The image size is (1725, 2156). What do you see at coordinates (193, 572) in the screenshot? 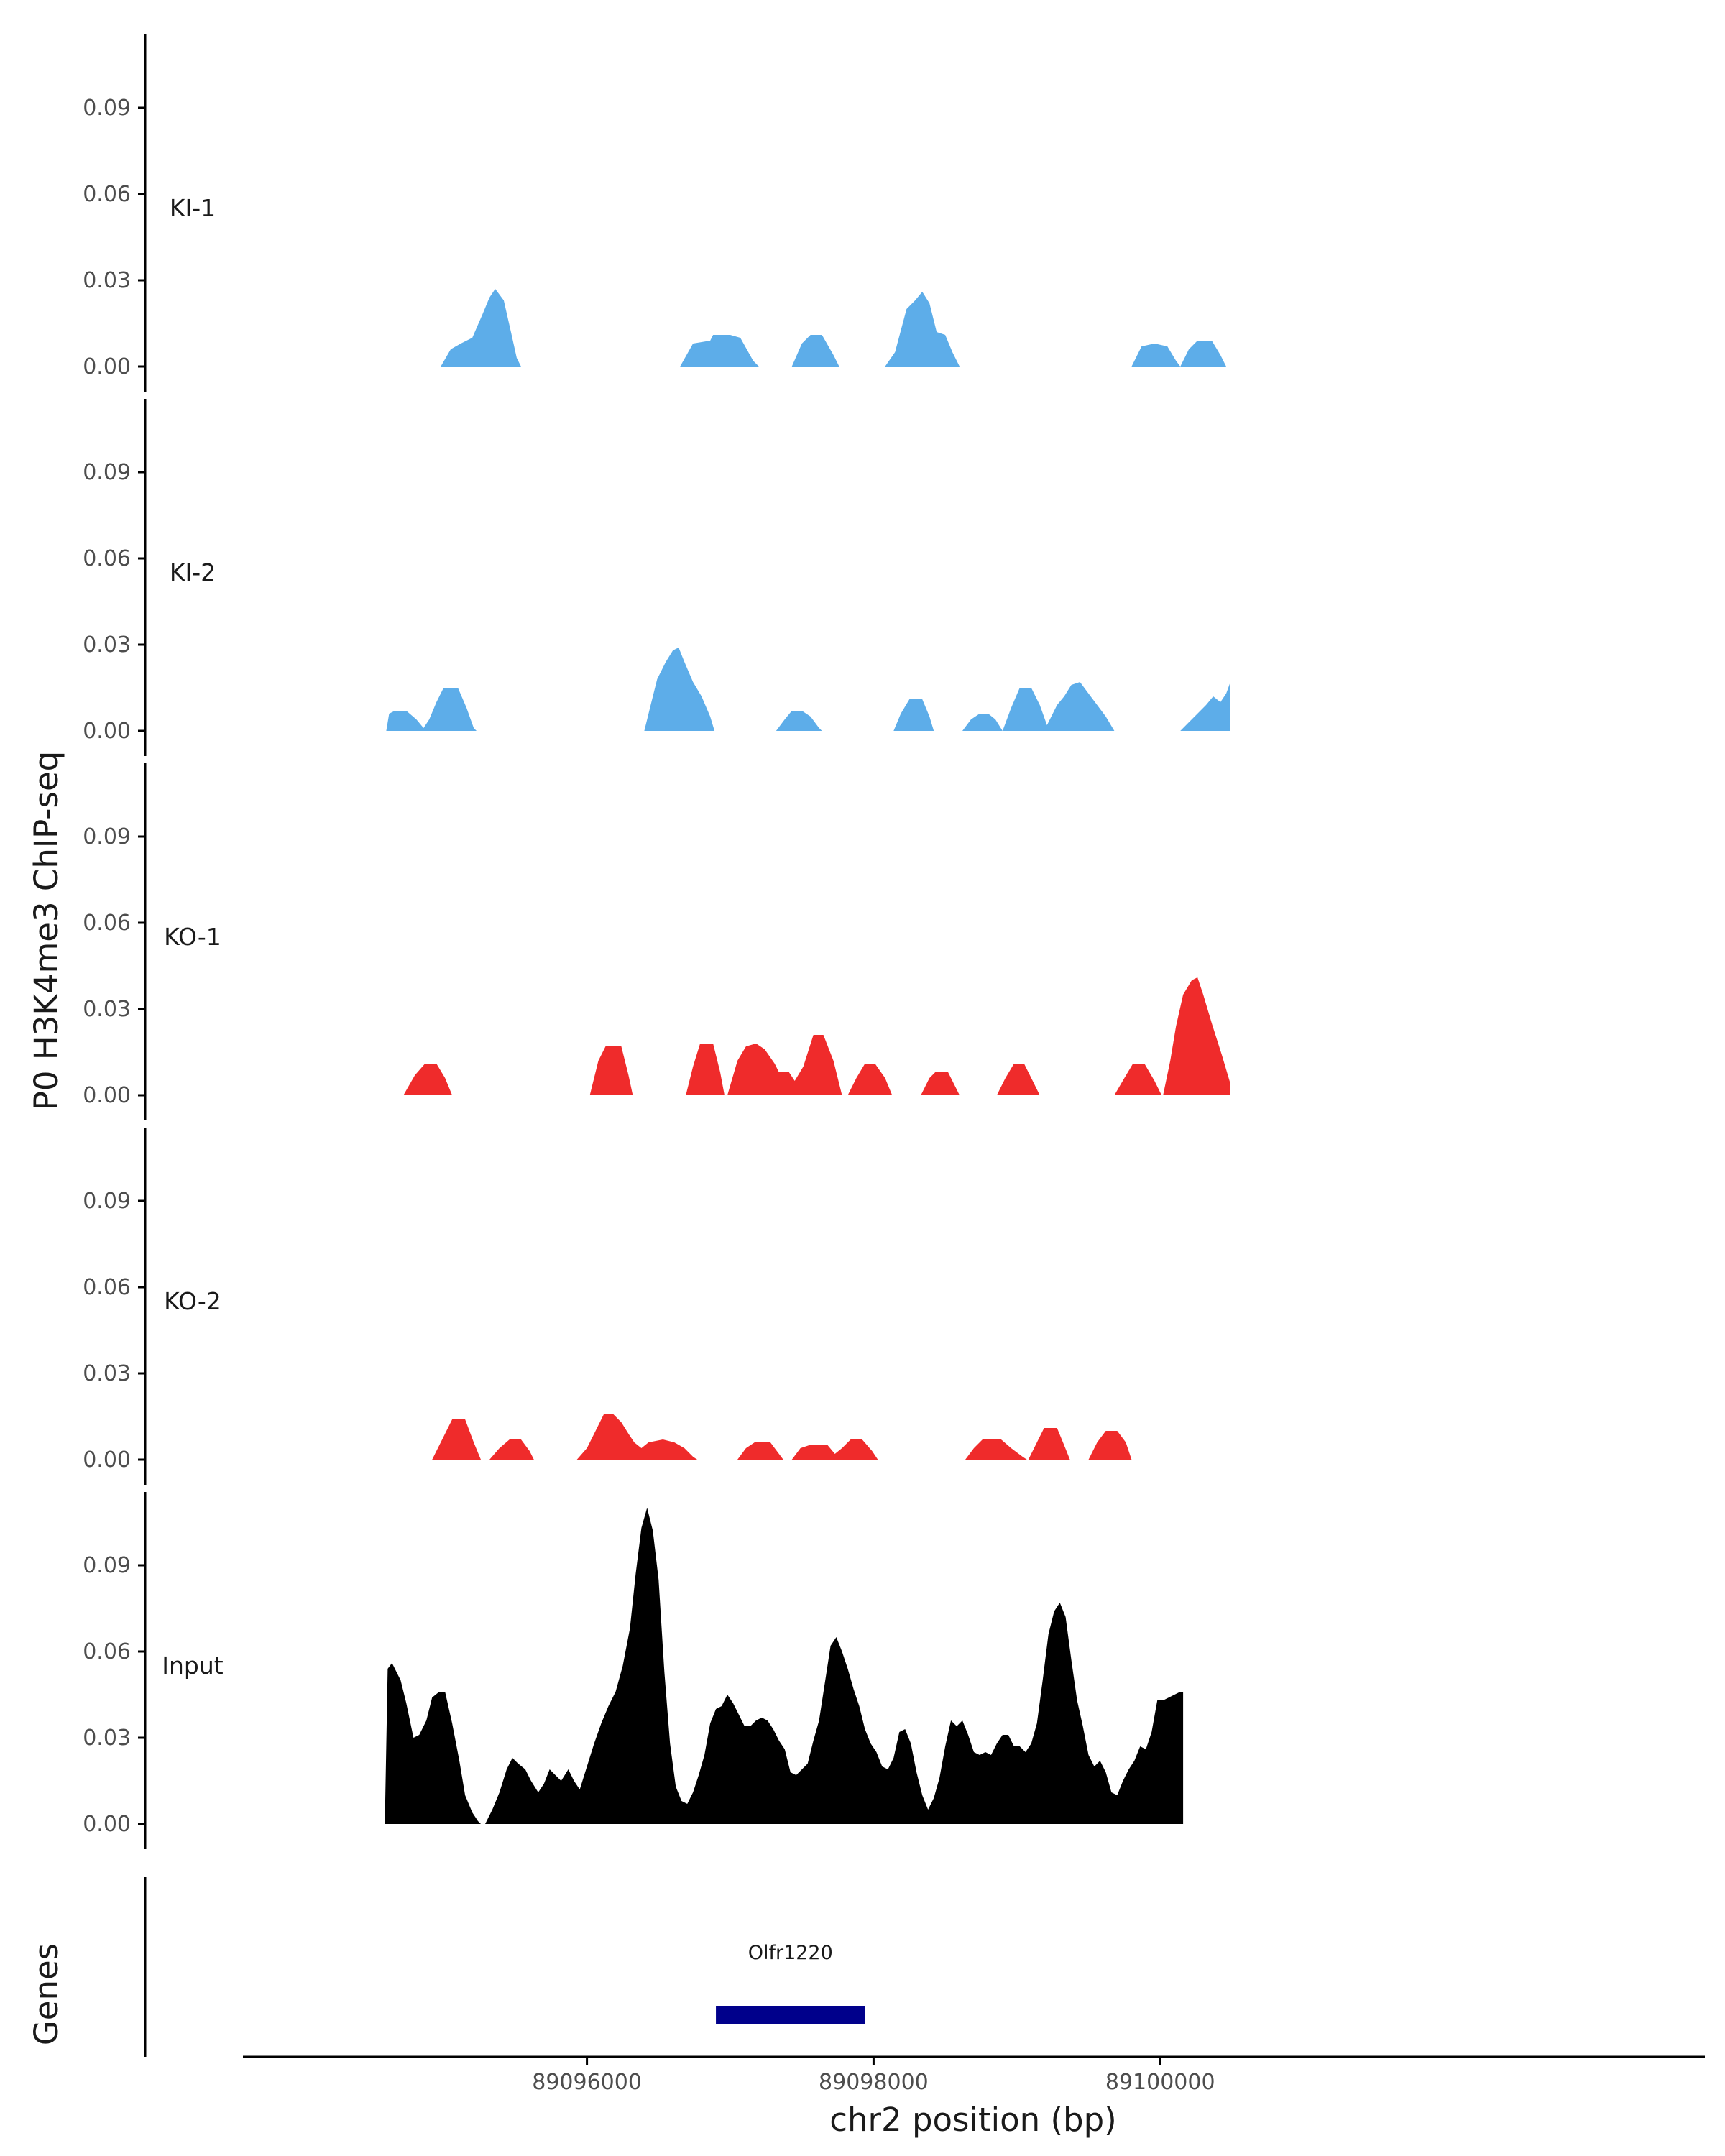
I see `track-label: KI-2` at bounding box center [193, 572].